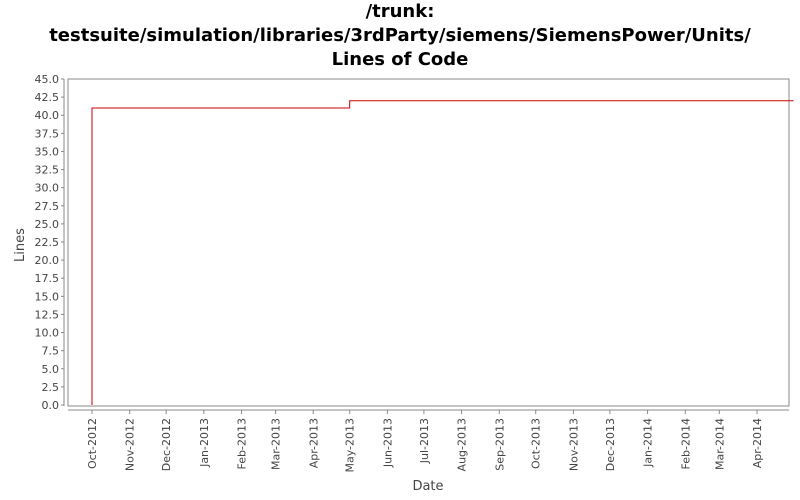 The height and width of the screenshot is (500, 800). What do you see at coordinates (47, 314) in the screenshot?
I see `y-tick-label: 12.5` at bounding box center [47, 314].